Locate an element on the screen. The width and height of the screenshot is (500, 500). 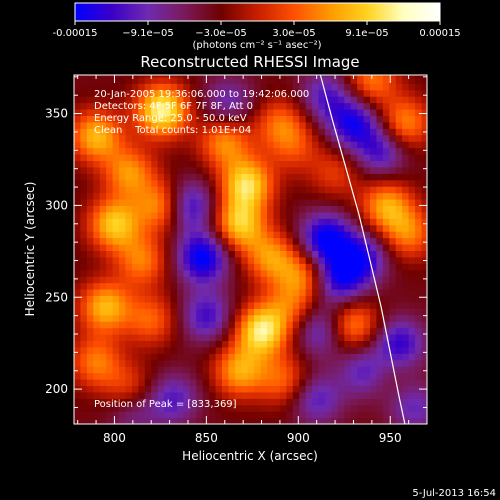
colorbar-tick-label: -0.00015 is located at coordinates (75, 33).